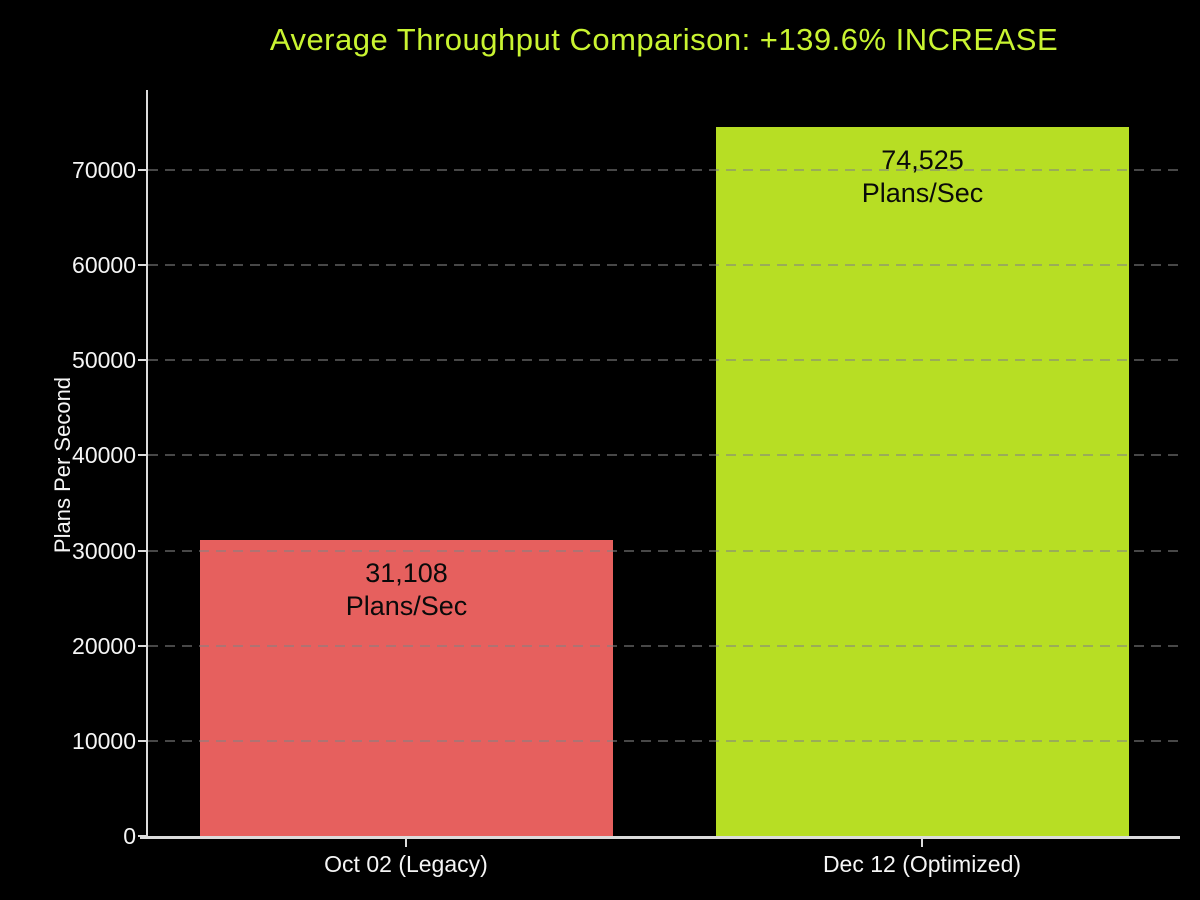 This screenshot has height=900, width=1200. What do you see at coordinates (406, 573) in the screenshot?
I see `bar-value-label-line: 31,108` at bounding box center [406, 573].